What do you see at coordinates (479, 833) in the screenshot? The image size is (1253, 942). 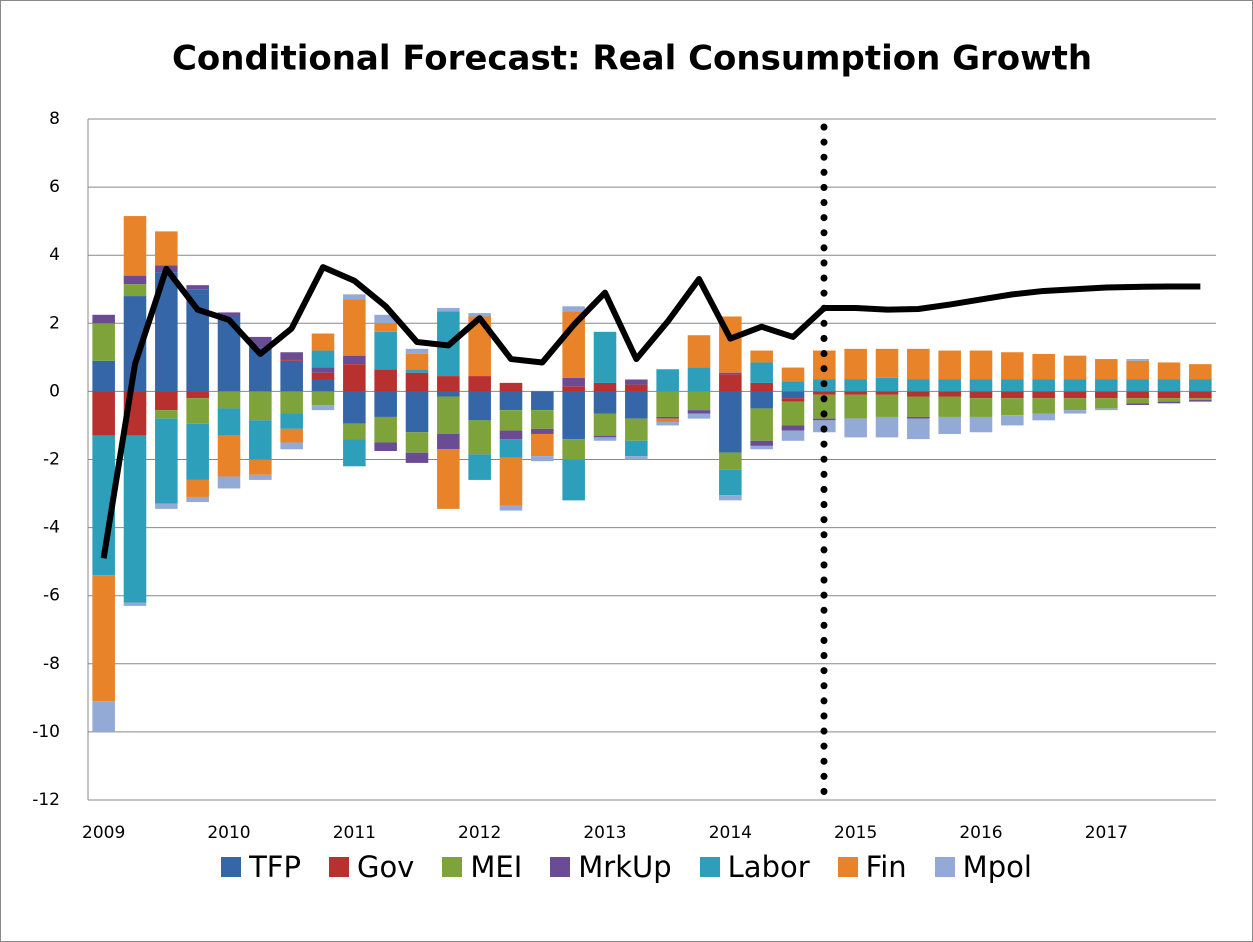 I see `x-tick-label: 2012` at bounding box center [479, 833].